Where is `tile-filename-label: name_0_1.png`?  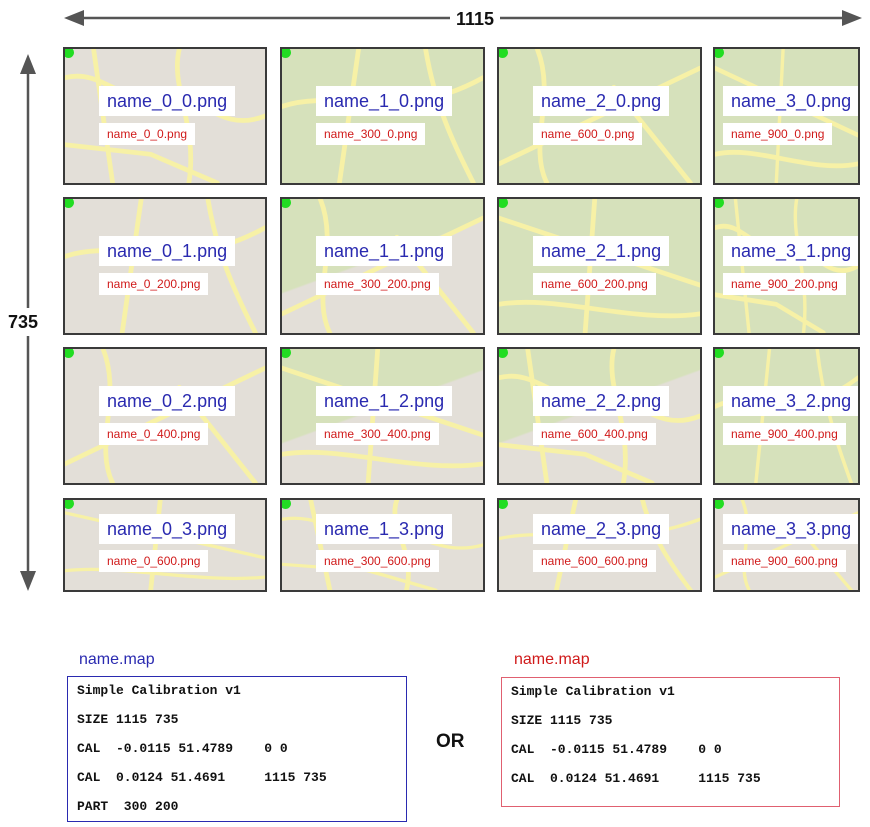
tile-filename-label: name_0_1.png is located at coordinates (167, 251).